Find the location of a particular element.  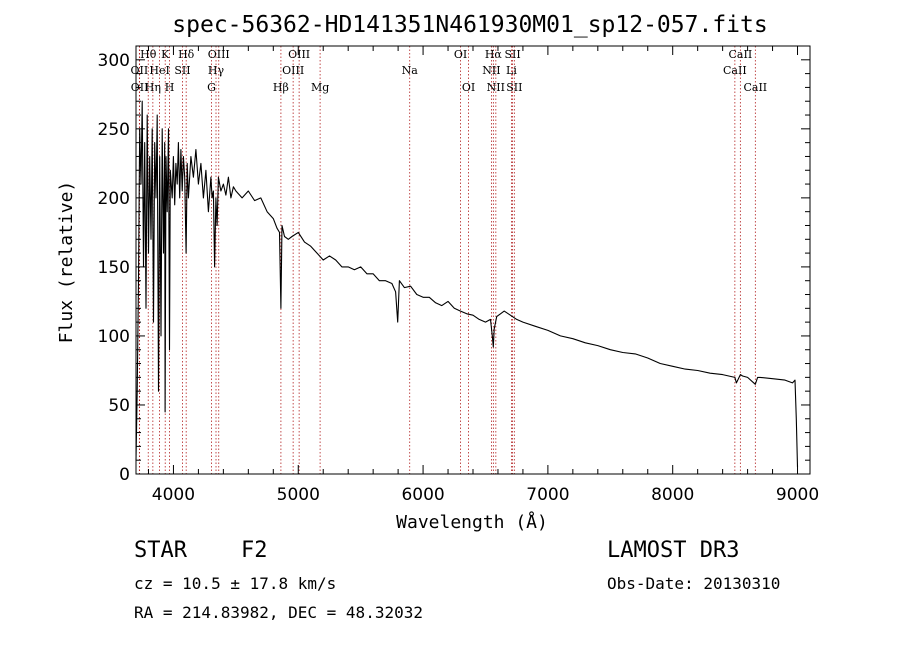

y-tick-label: 0 is located at coordinates (124, 475).